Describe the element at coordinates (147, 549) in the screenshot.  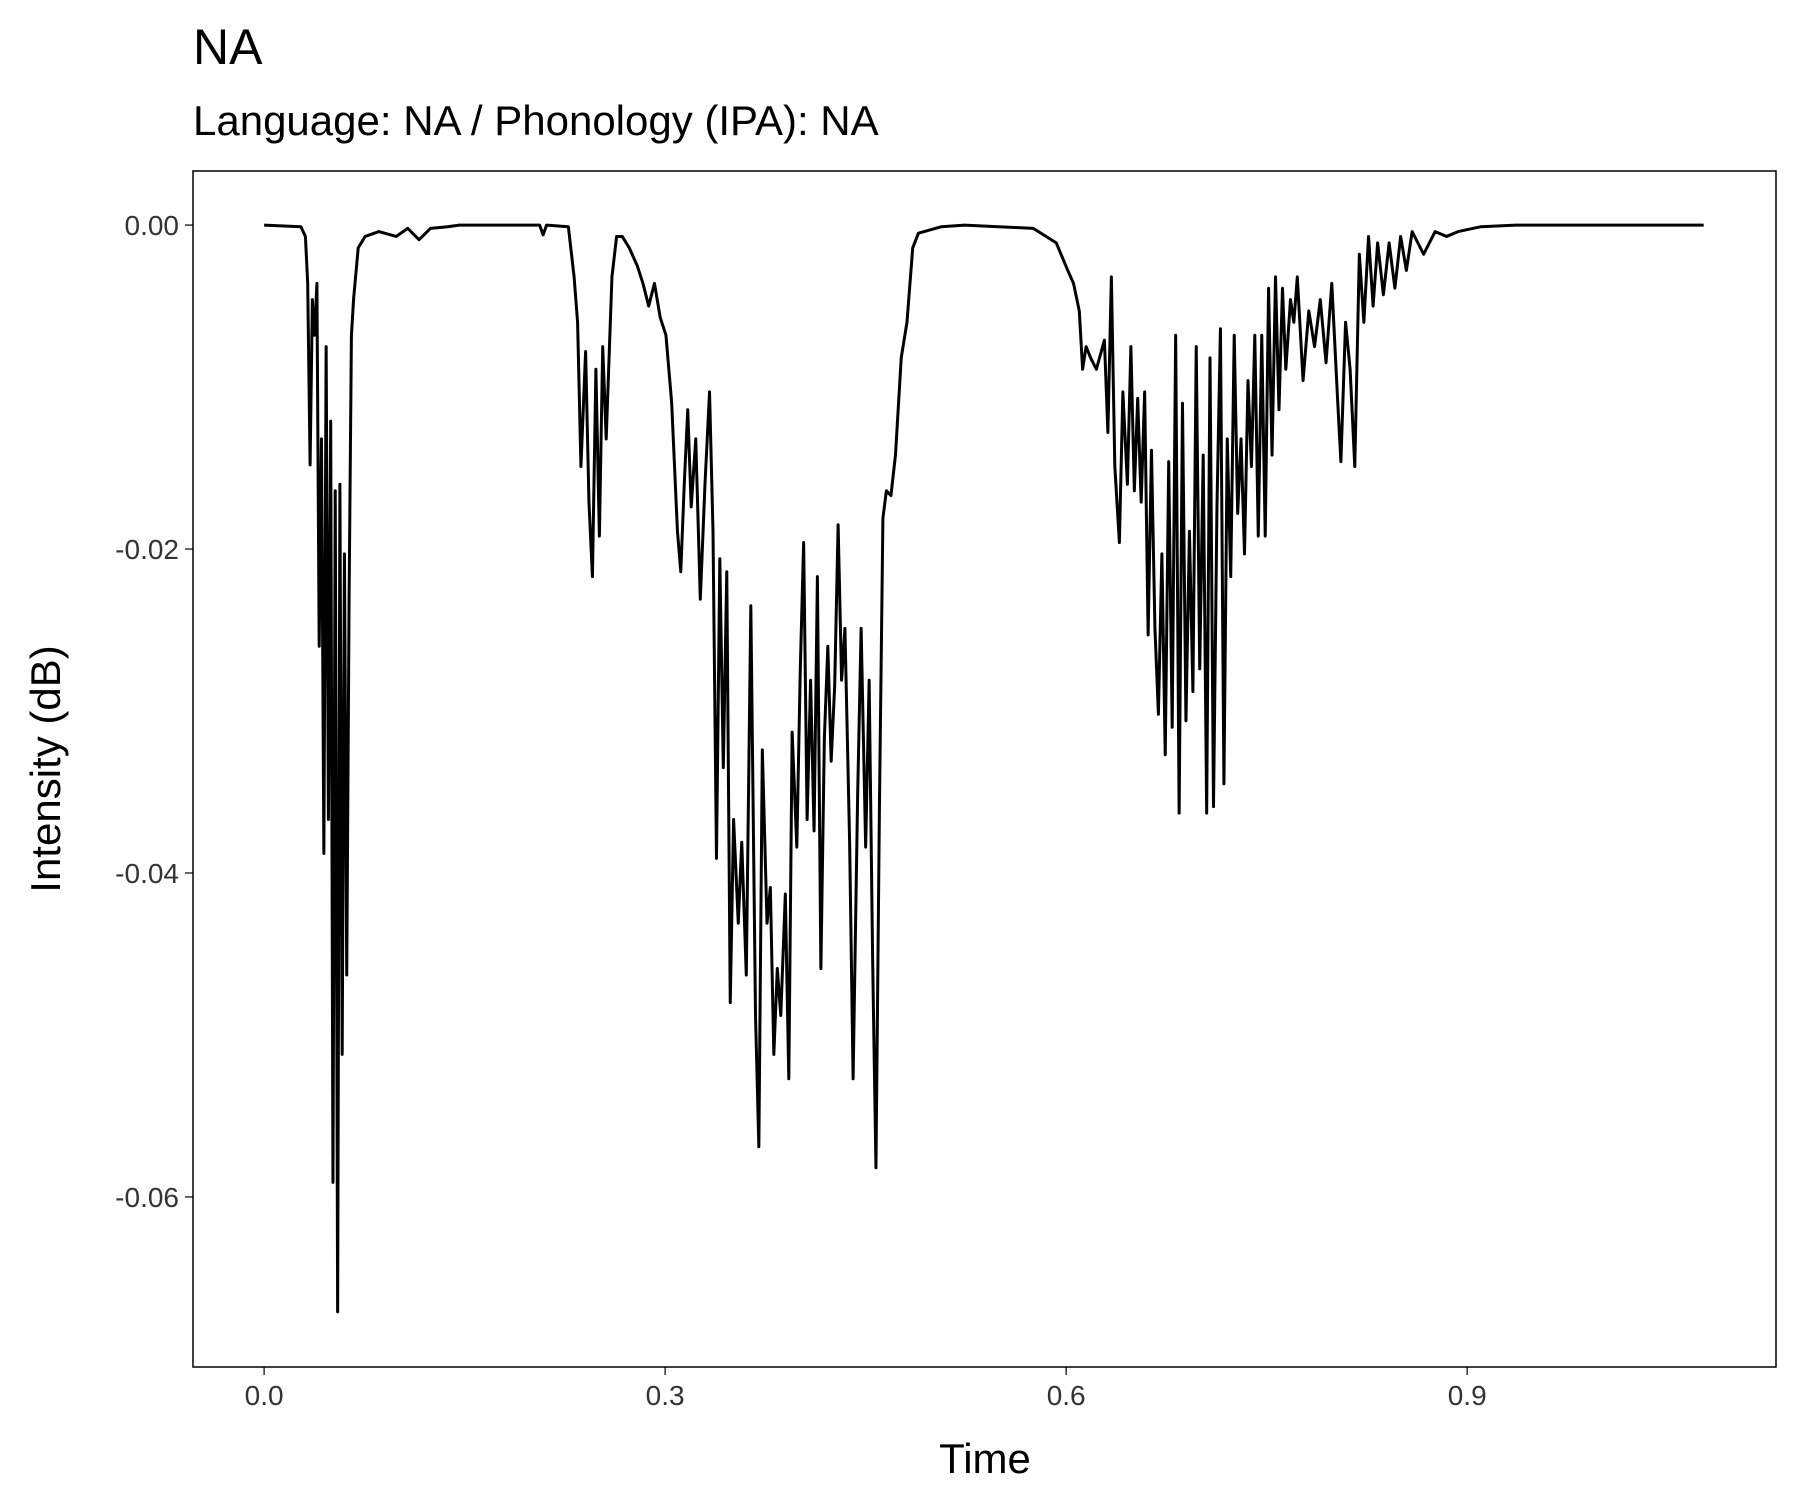
I see `y-tick-label: -0.02` at that location.